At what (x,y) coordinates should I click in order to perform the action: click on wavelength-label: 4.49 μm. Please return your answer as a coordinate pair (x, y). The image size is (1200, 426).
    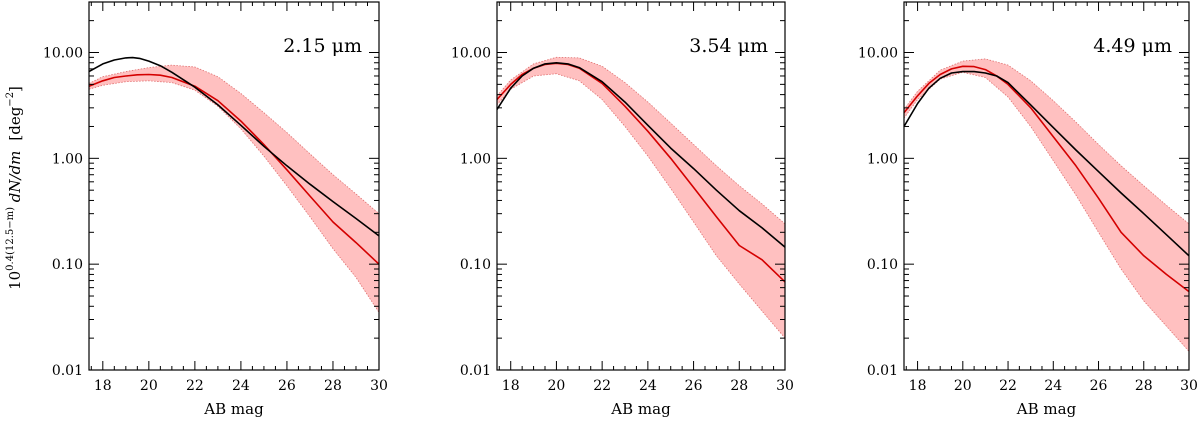
    Looking at the image, I should click on (1132, 46).